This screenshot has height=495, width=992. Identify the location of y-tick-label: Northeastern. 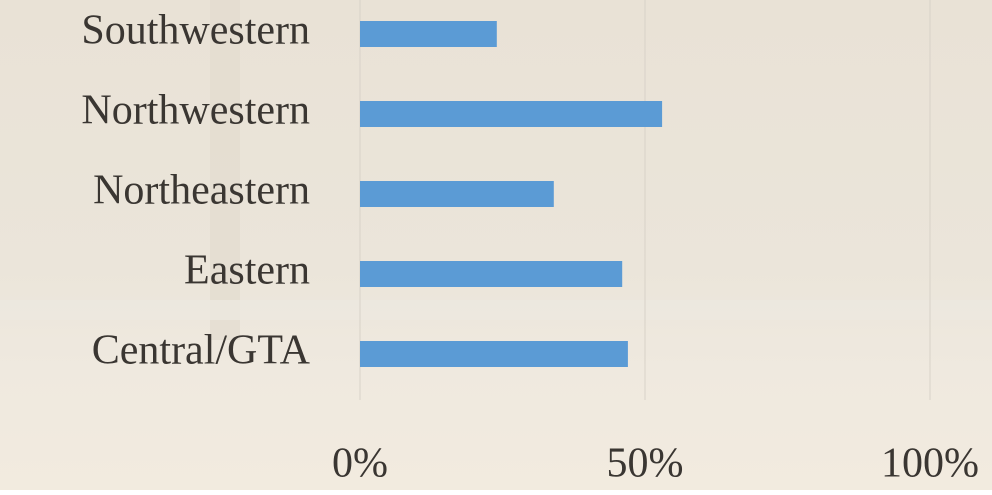
(201, 191).